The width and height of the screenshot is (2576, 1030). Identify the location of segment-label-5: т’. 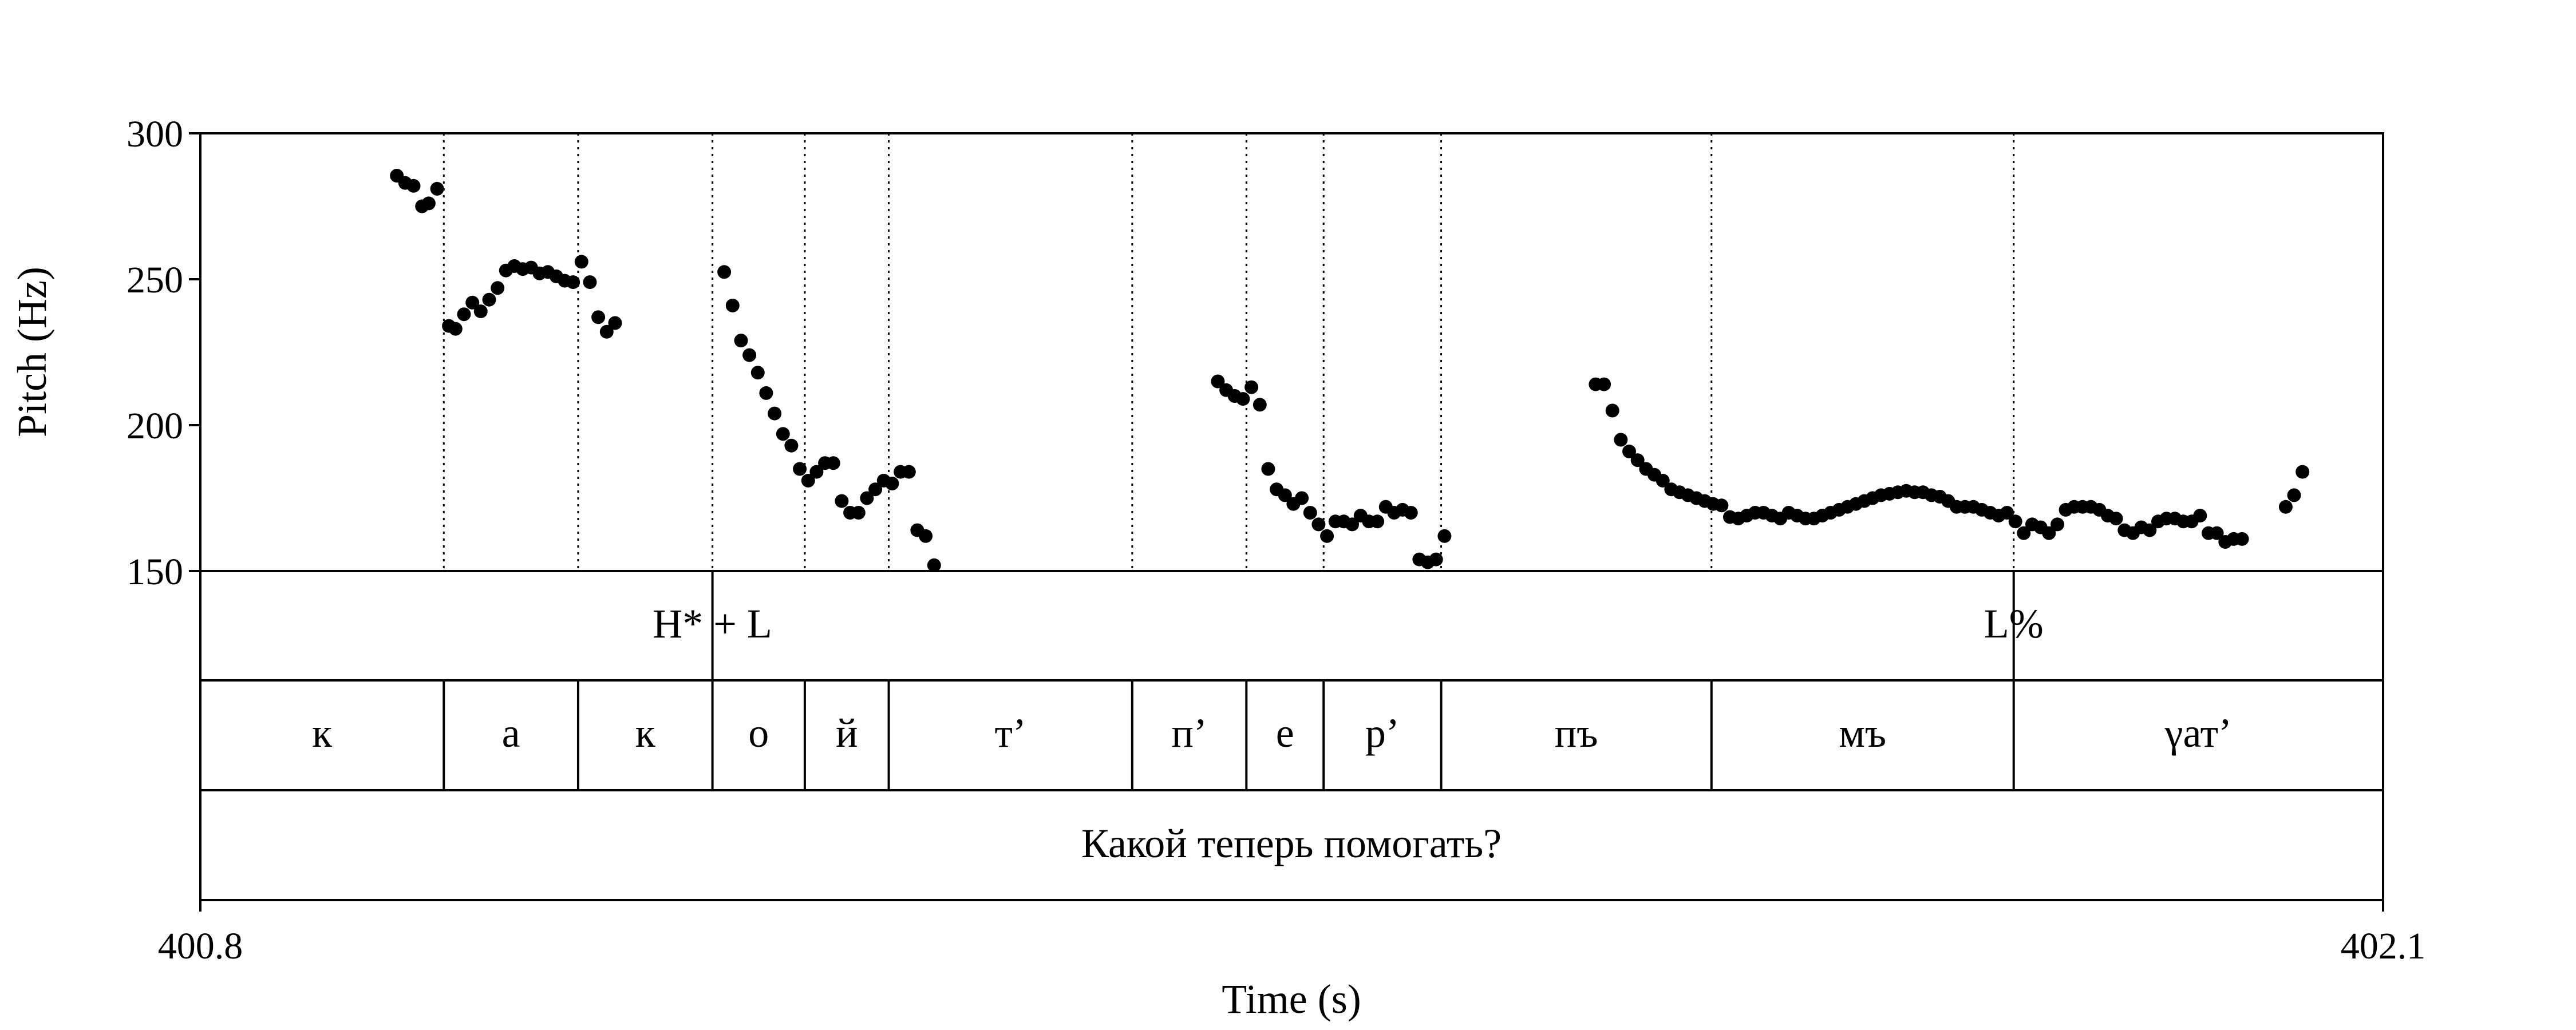
(1010, 733).